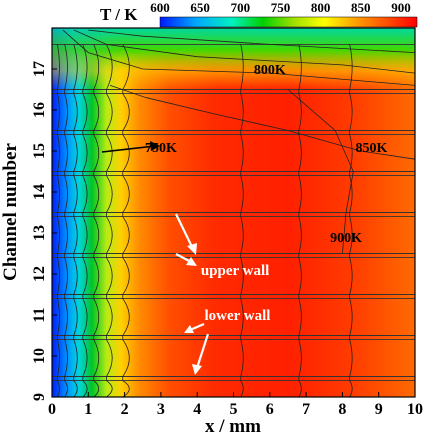 This screenshot has width=429, height=437. I want to click on x-tick-label: 3, so click(161, 409).